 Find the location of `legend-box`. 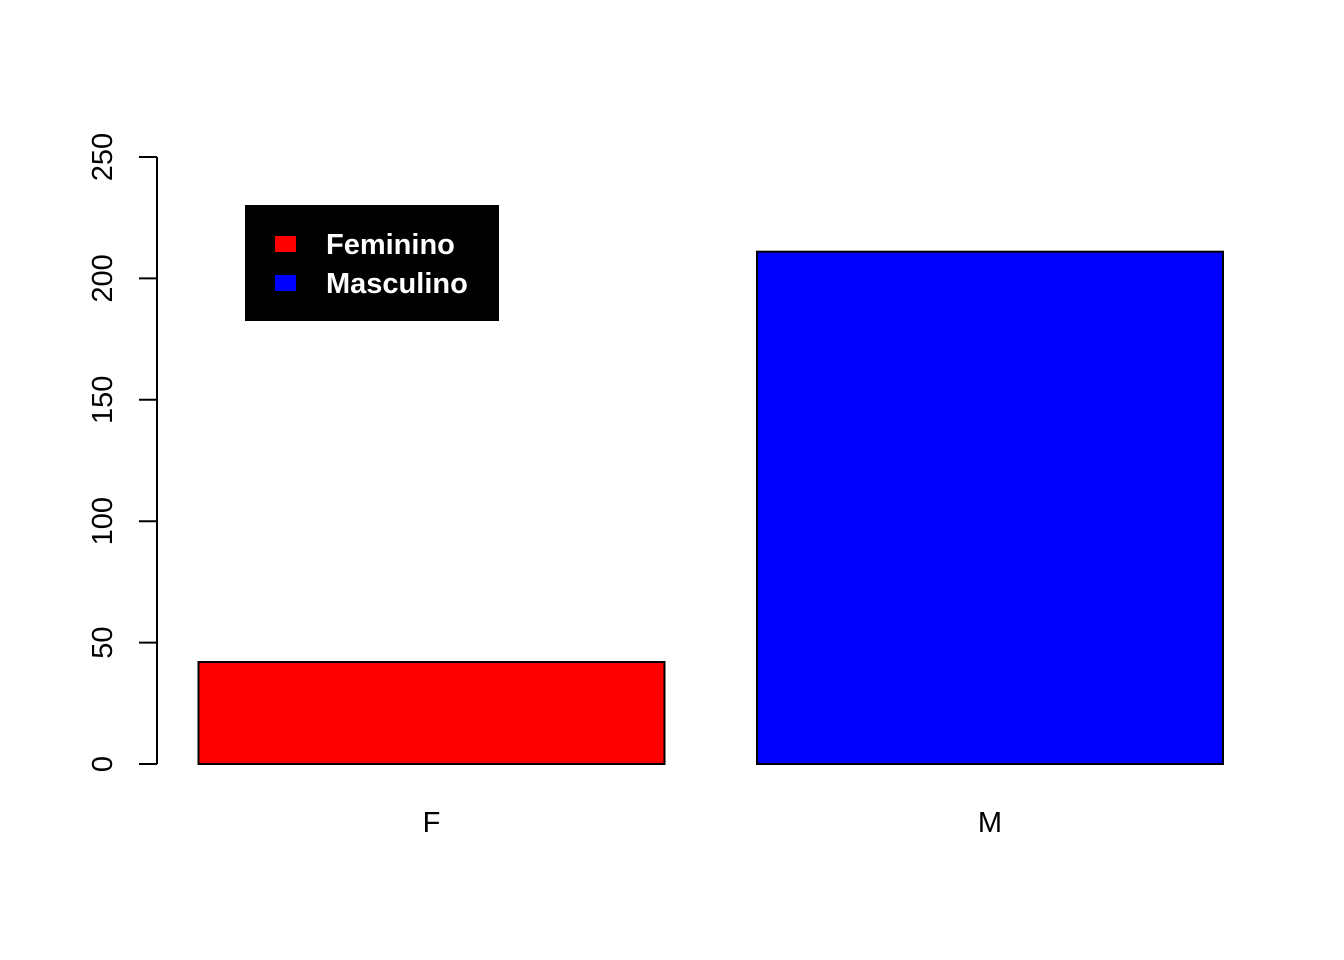

legend-box is located at coordinates (372, 263).